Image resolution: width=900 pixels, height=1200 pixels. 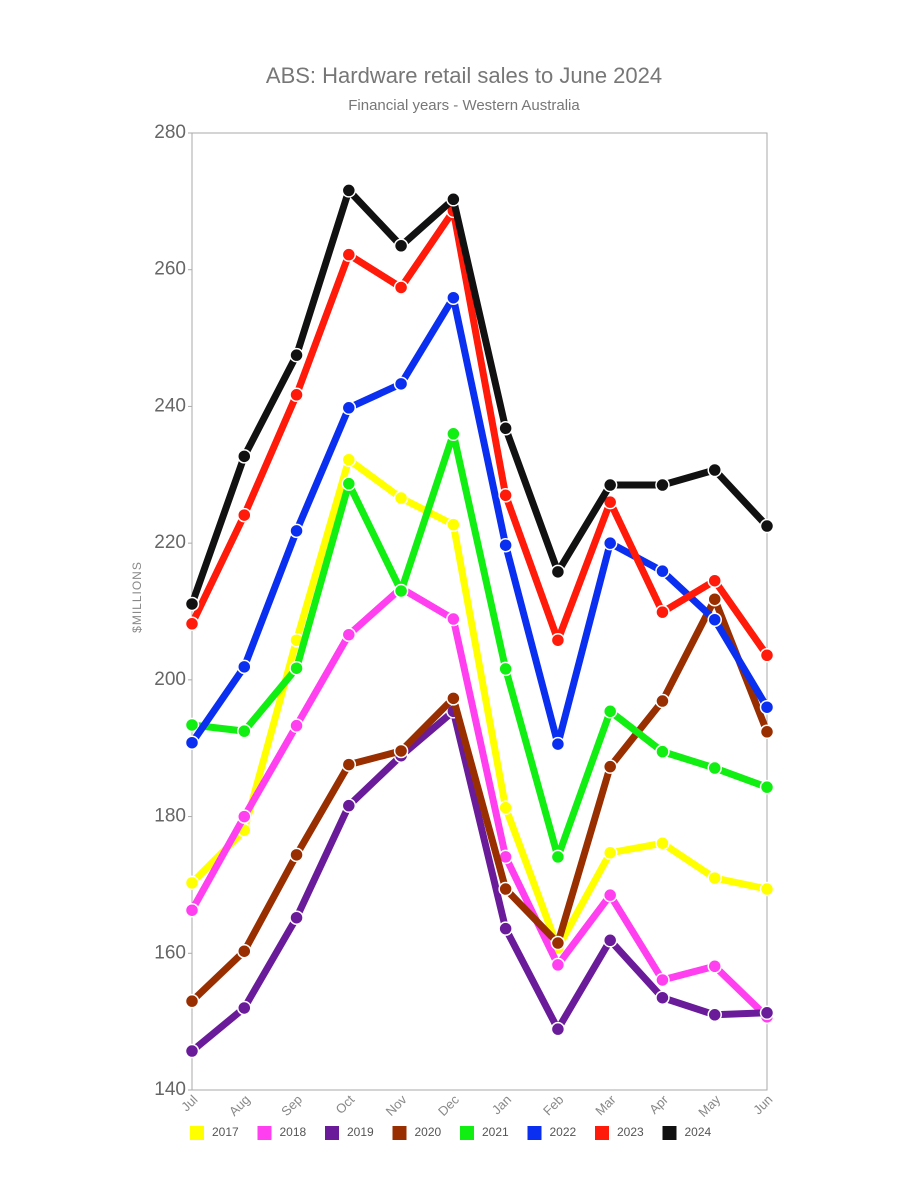 I want to click on x-tick-label: Dec, so click(x=448, y=1105).